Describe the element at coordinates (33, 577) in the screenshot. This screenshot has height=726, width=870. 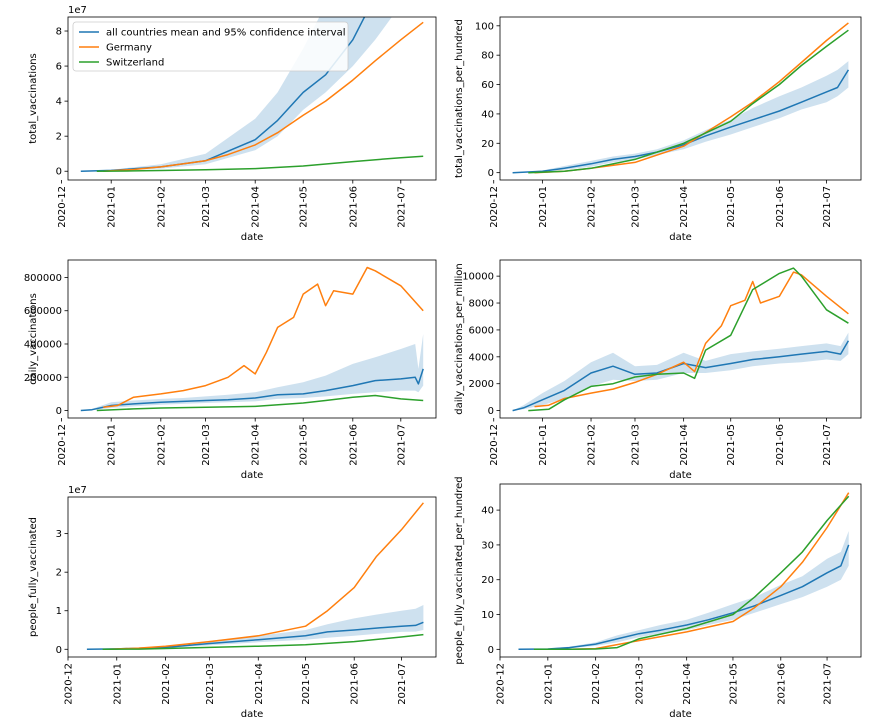
I see `y-axis-label: people_fully_vaccinated` at that location.